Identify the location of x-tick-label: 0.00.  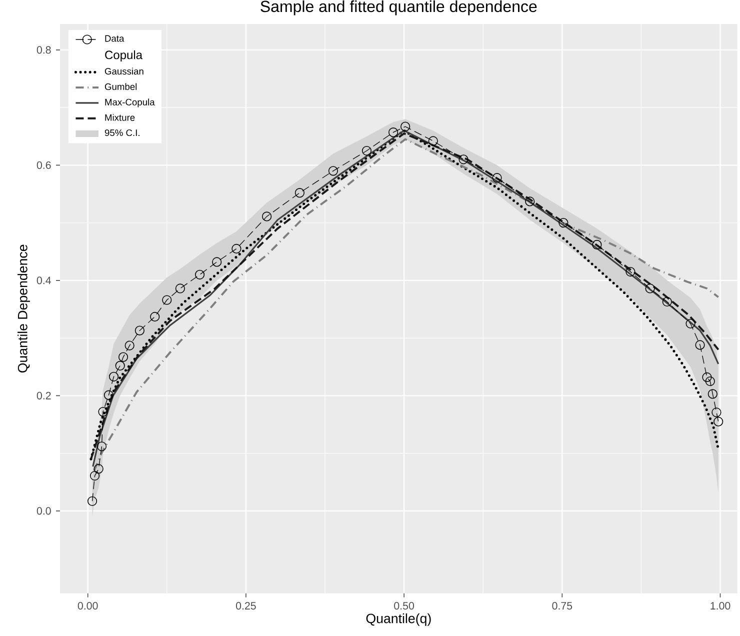
(88, 606).